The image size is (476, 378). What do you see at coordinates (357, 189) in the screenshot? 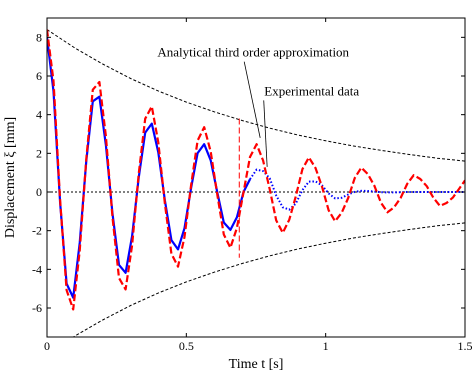
I see `experimental-data-dotted-line` at bounding box center [357, 189].